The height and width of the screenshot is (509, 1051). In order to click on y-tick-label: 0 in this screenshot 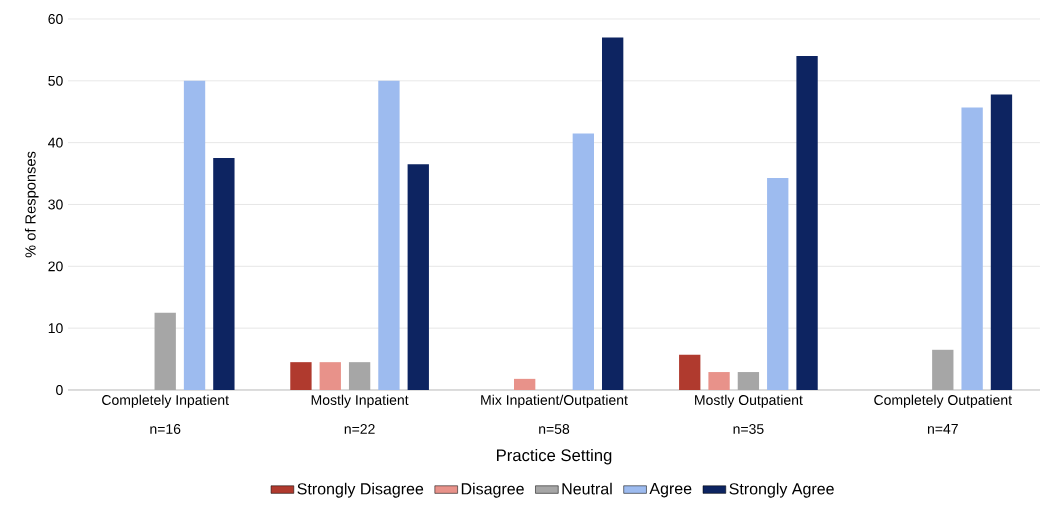, I will do `click(59, 390)`.